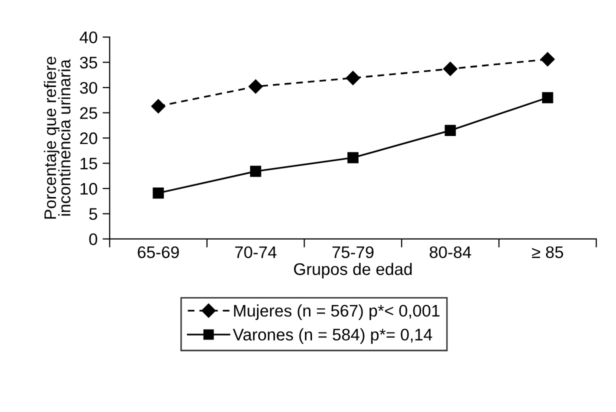 The width and height of the screenshot is (616, 412). Describe the element at coordinates (89, 188) in the screenshot. I see `y-tick-label: 10` at that location.